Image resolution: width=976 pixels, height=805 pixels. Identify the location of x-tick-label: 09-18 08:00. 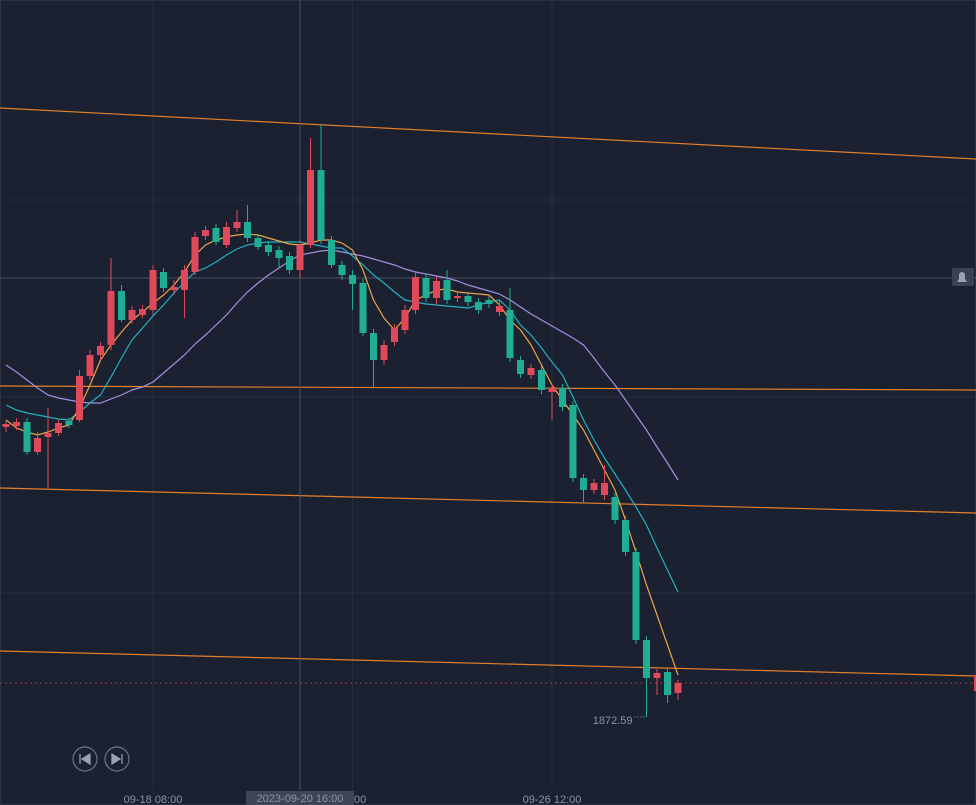
(153, 799).